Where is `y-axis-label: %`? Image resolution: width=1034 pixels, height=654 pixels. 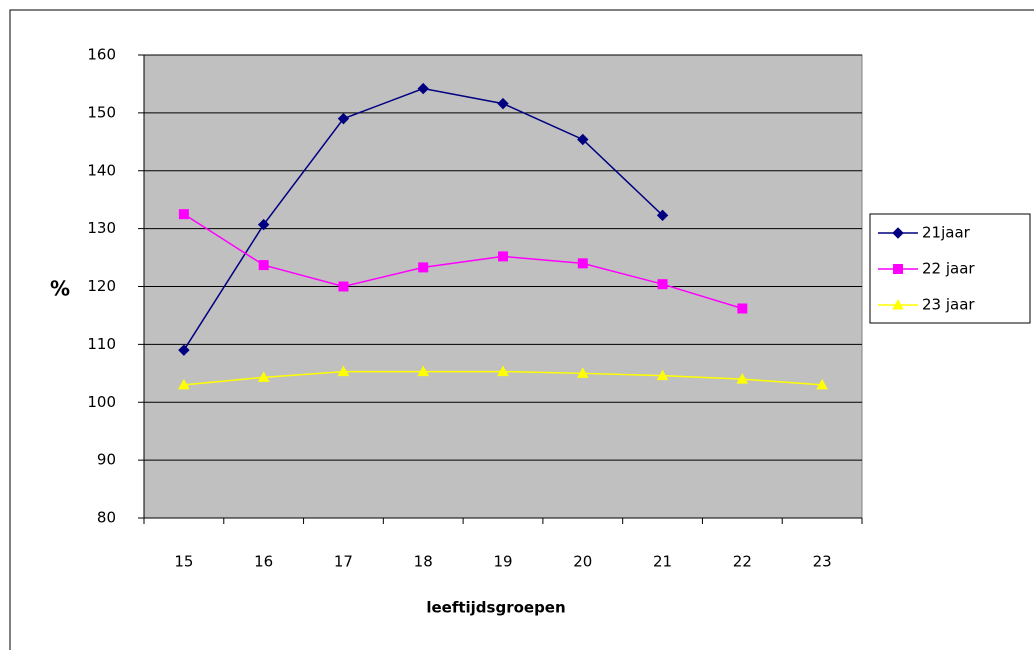 y-axis-label: % is located at coordinates (60, 289).